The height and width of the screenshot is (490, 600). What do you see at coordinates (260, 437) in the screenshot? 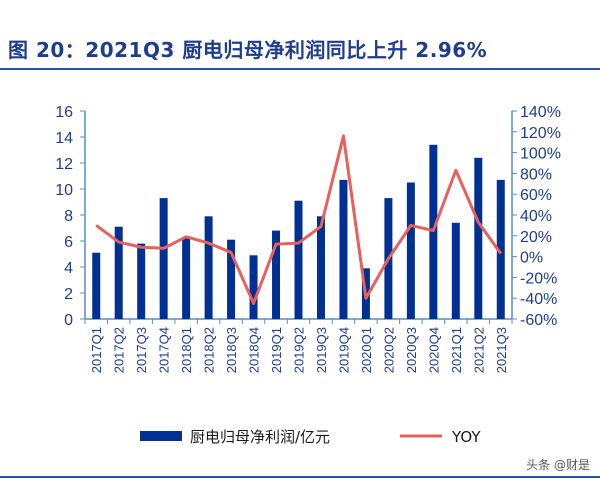
I see `legend-label-bar: 厨电归母净利润/亿元` at bounding box center [260, 437].